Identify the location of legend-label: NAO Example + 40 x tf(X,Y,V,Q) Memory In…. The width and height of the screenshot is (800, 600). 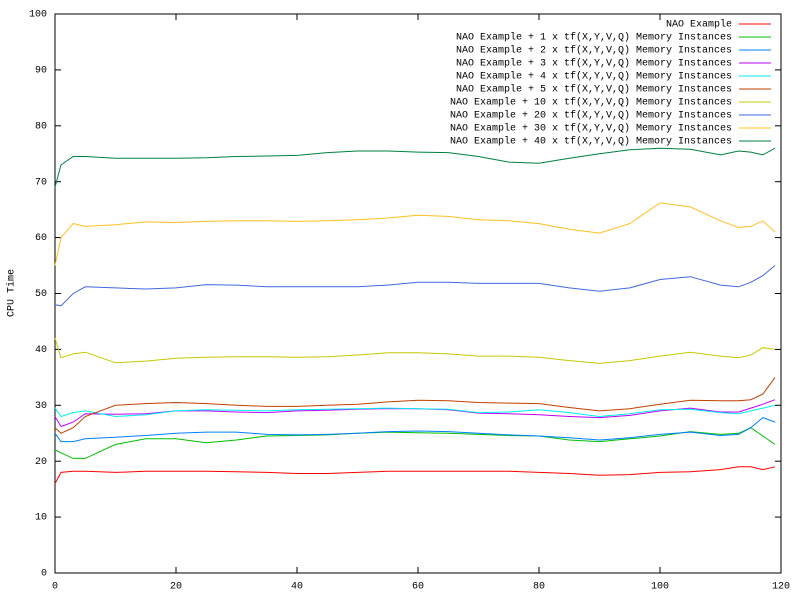
(591, 142).